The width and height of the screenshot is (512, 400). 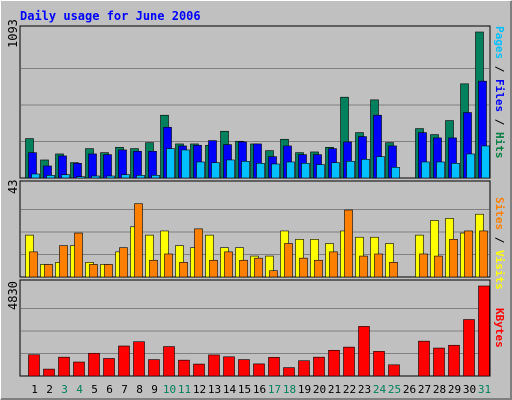 What do you see at coordinates (199, 389) in the screenshot?
I see `day-label-12: 12` at bounding box center [199, 389].